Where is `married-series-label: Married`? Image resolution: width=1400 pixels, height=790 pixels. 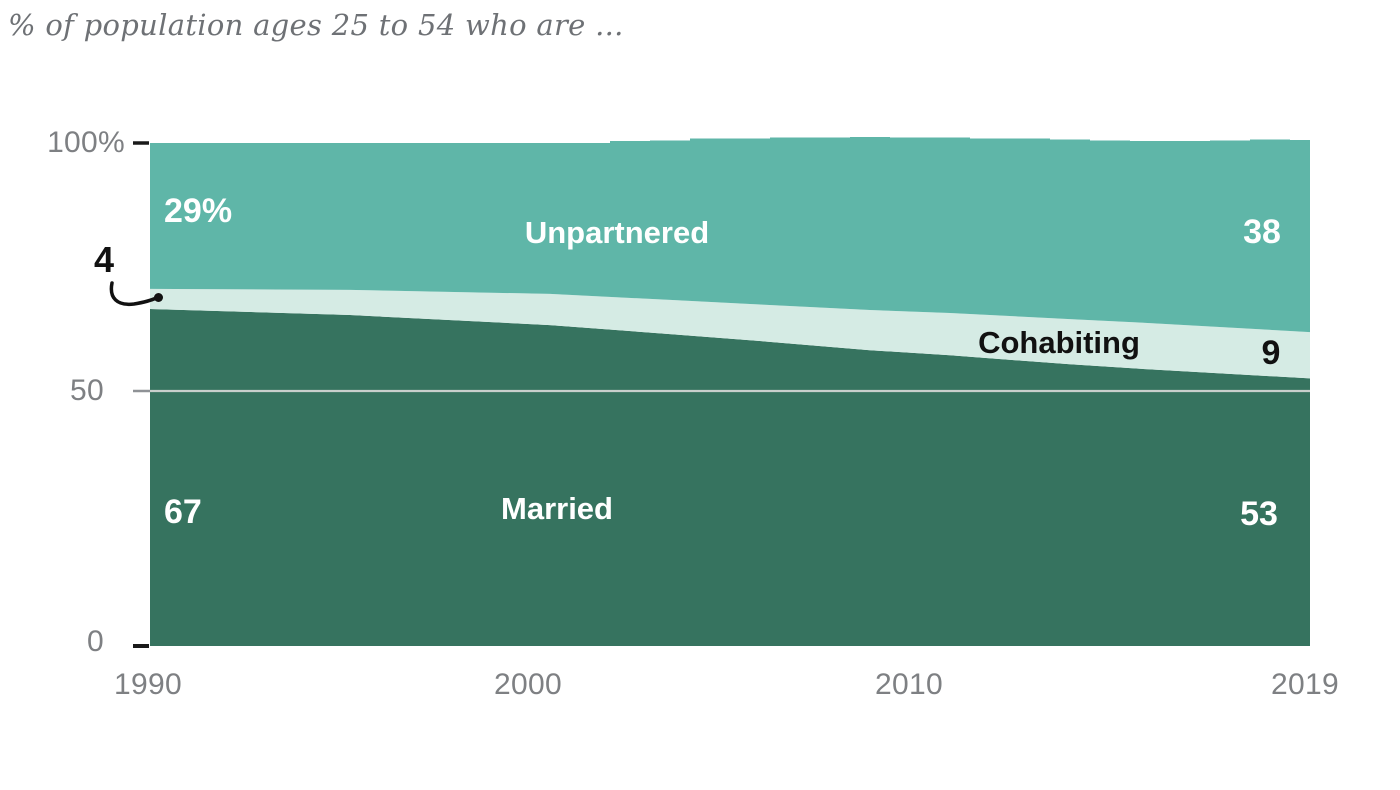
married-series-label: Married is located at coordinates (557, 508).